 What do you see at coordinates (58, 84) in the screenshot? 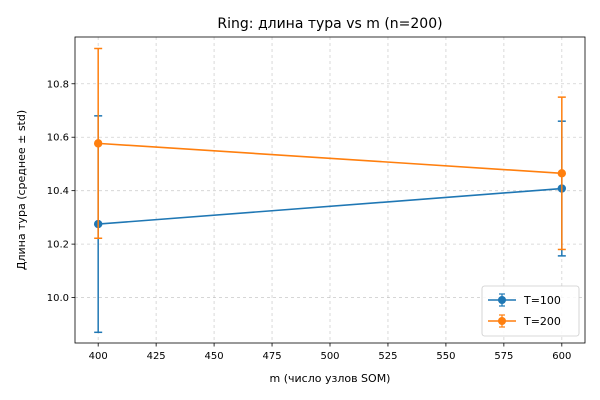
I see `y-tick-label: 10.8` at bounding box center [58, 84].